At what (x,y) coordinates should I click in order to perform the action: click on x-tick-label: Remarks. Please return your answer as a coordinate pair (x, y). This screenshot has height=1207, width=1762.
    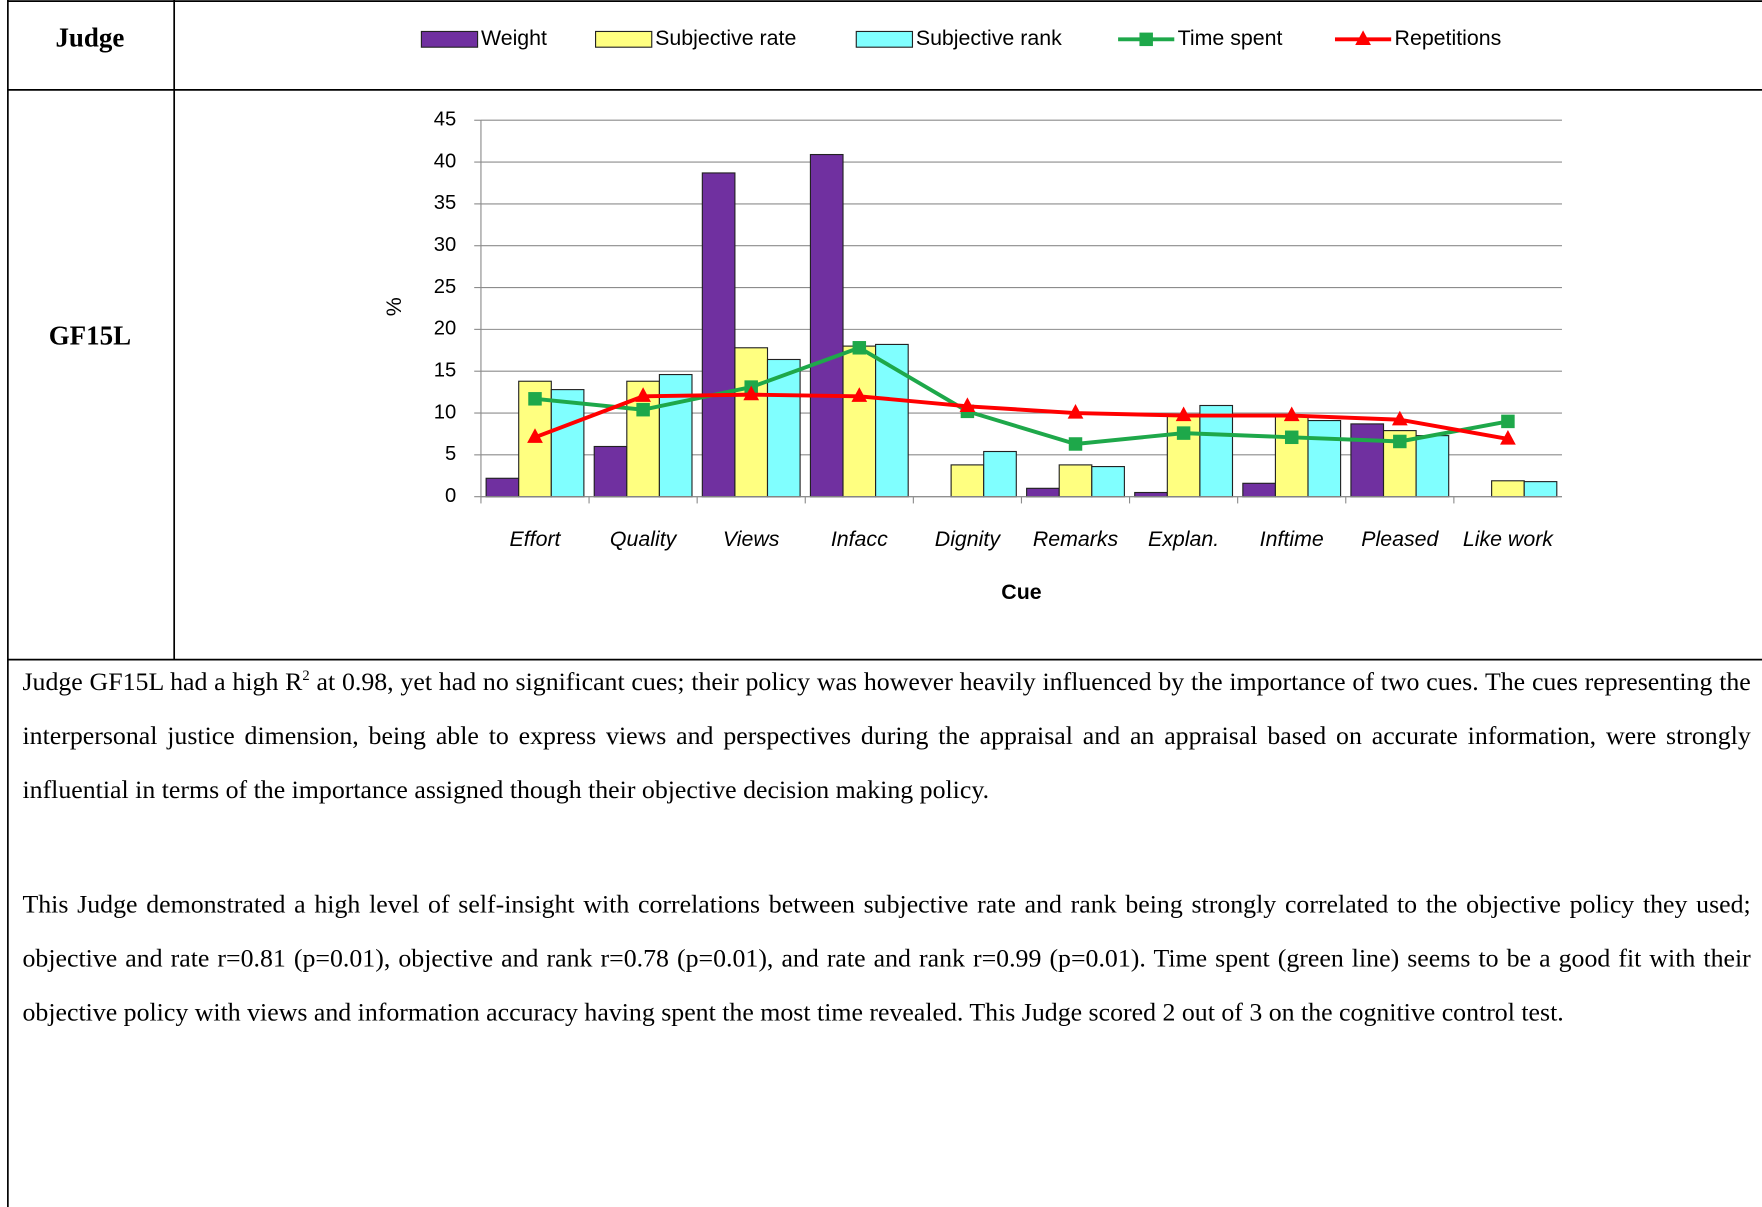
    Looking at the image, I should click on (1076, 539).